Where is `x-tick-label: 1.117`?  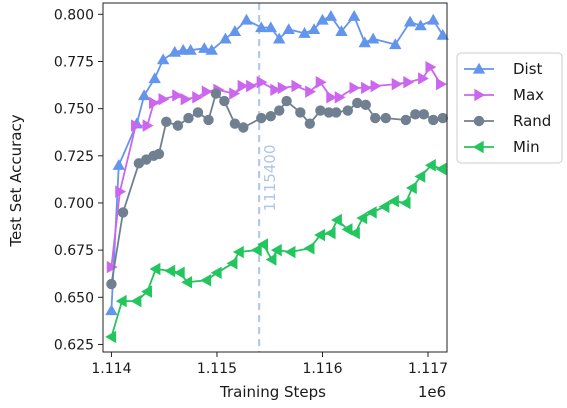 x-tick-label: 1.117 is located at coordinates (428, 369).